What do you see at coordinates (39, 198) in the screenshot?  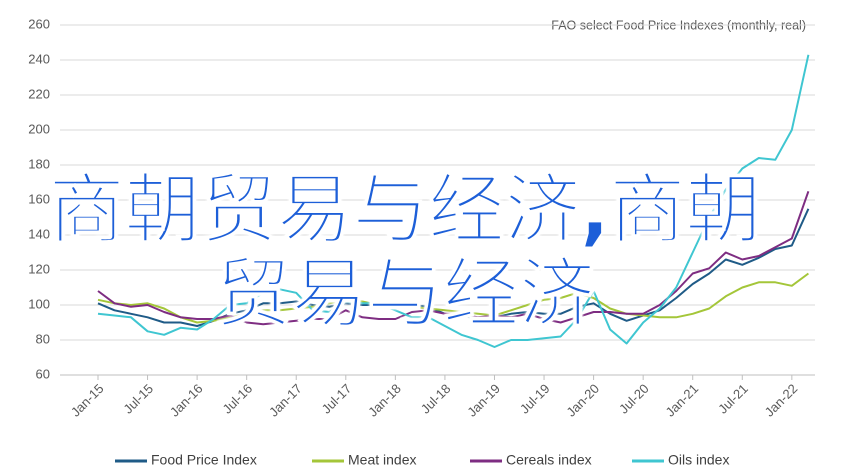 I see `y-tick-label: 160` at bounding box center [39, 198].